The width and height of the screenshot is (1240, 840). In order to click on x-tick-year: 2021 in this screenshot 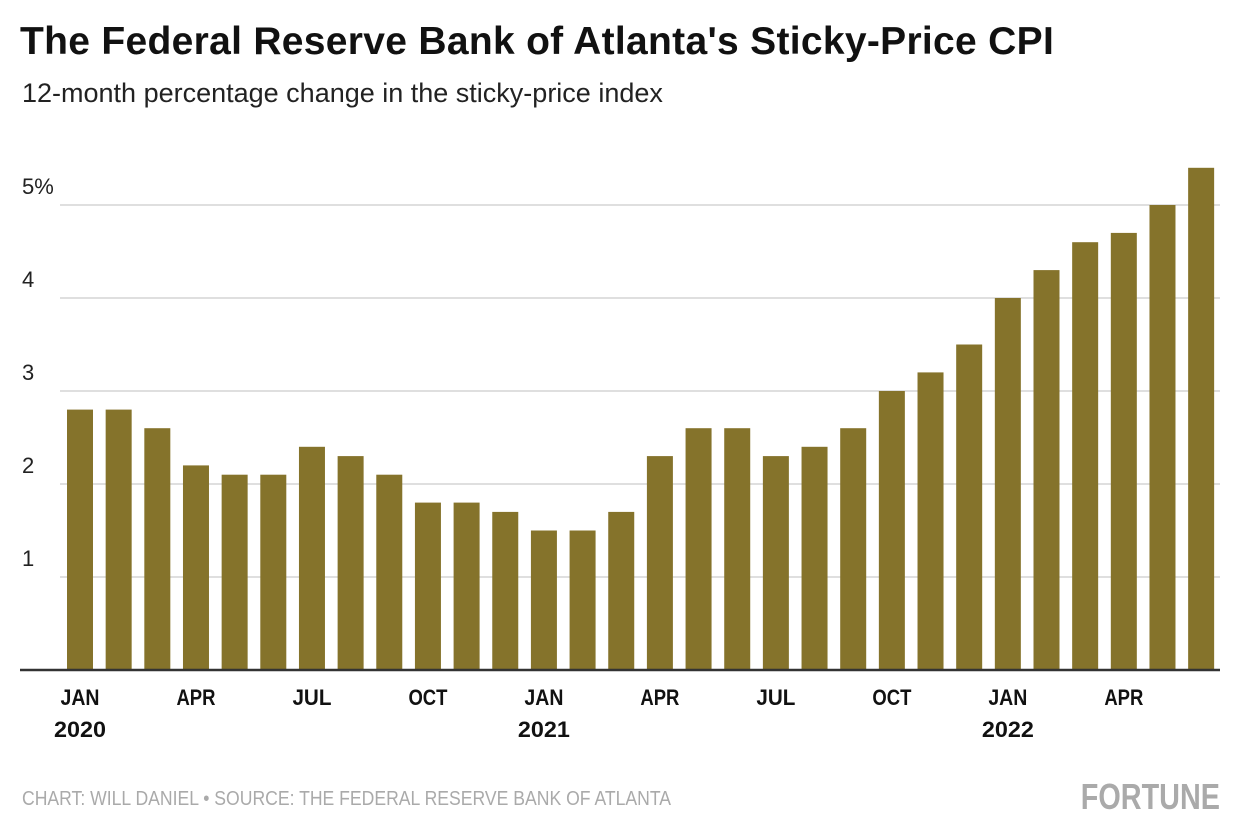, I will do `click(544, 729)`.